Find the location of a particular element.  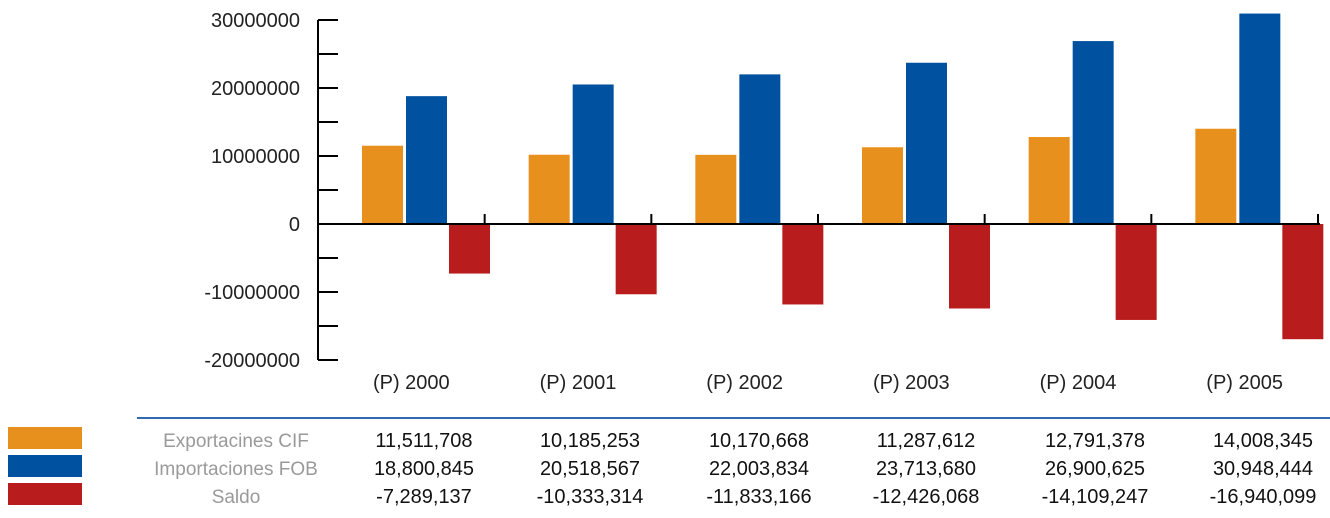

data-label: 26,900,625 is located at coordinates (1095, 469).